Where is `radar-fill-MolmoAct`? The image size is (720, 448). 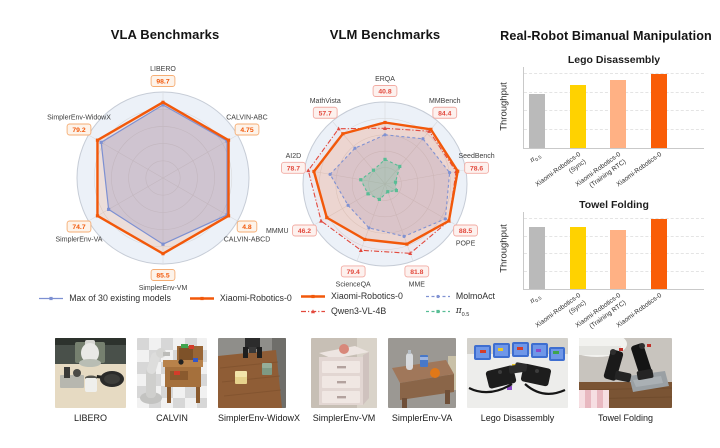
radar-fill-MolmoAct is located at coordinates (390, 185).